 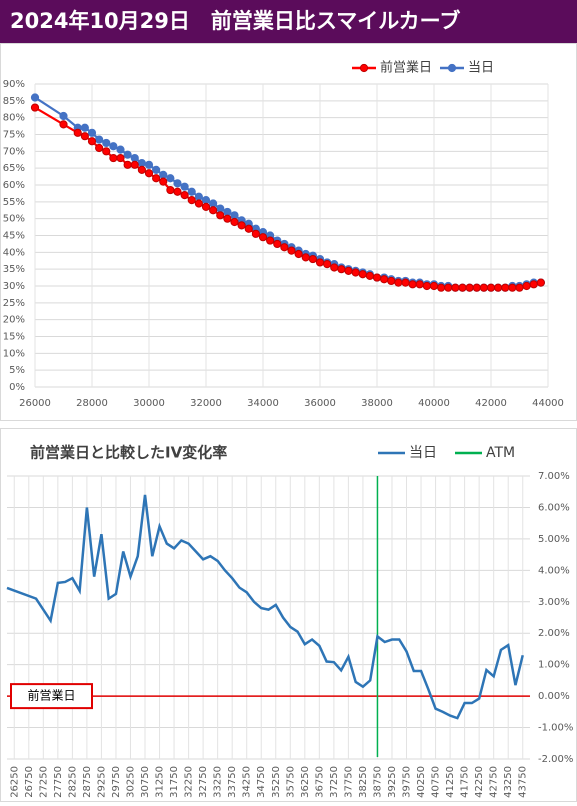 What do you see at coordinates (554, 507) in the screenshot?
I see `y-tick-label: 6.00%` at bounding box center [554, 507].